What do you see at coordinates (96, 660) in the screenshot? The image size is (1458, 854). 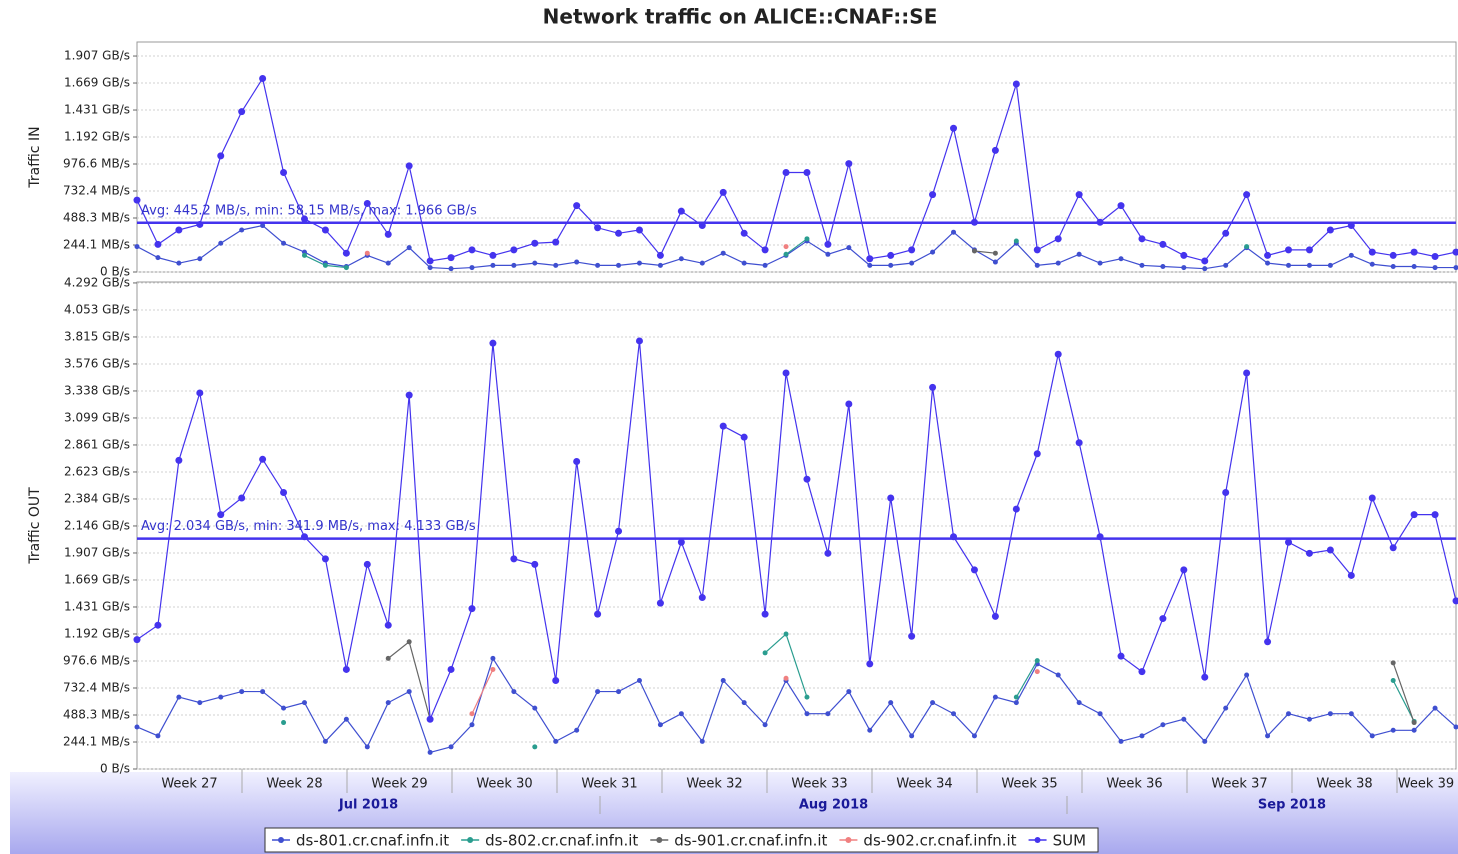 I see `y-tick-label: 976.6 MB/s` at bounding box center [96, 660].